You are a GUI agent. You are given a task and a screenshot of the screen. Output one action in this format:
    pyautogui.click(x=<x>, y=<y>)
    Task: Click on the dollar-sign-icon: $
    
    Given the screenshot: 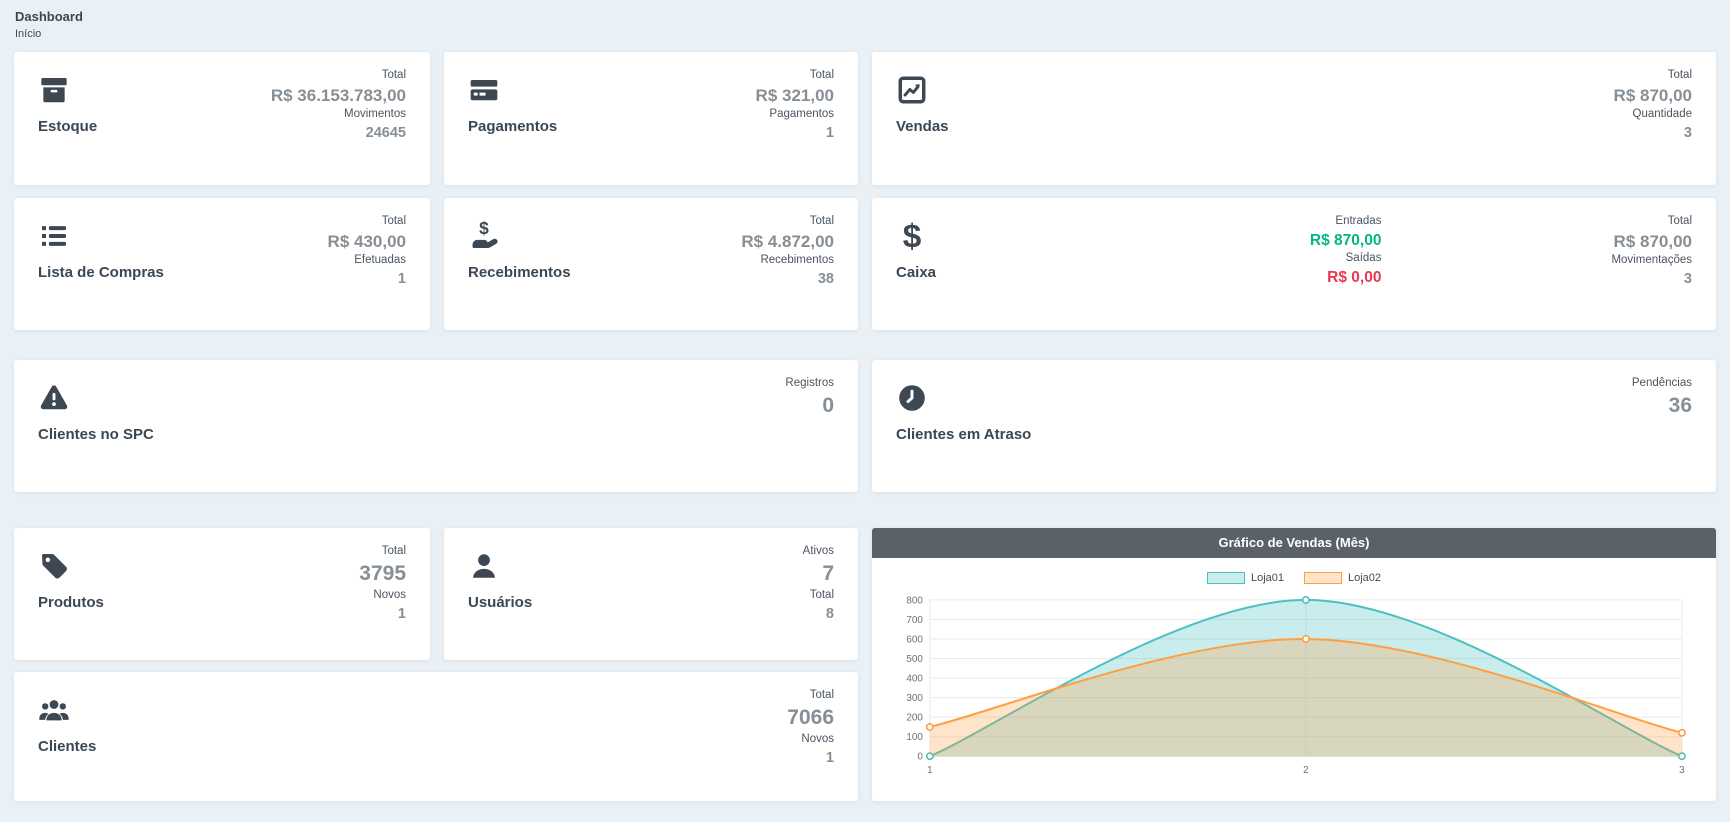 What is the action you would take?
    pyautogui.click(x=916, y=236)
    